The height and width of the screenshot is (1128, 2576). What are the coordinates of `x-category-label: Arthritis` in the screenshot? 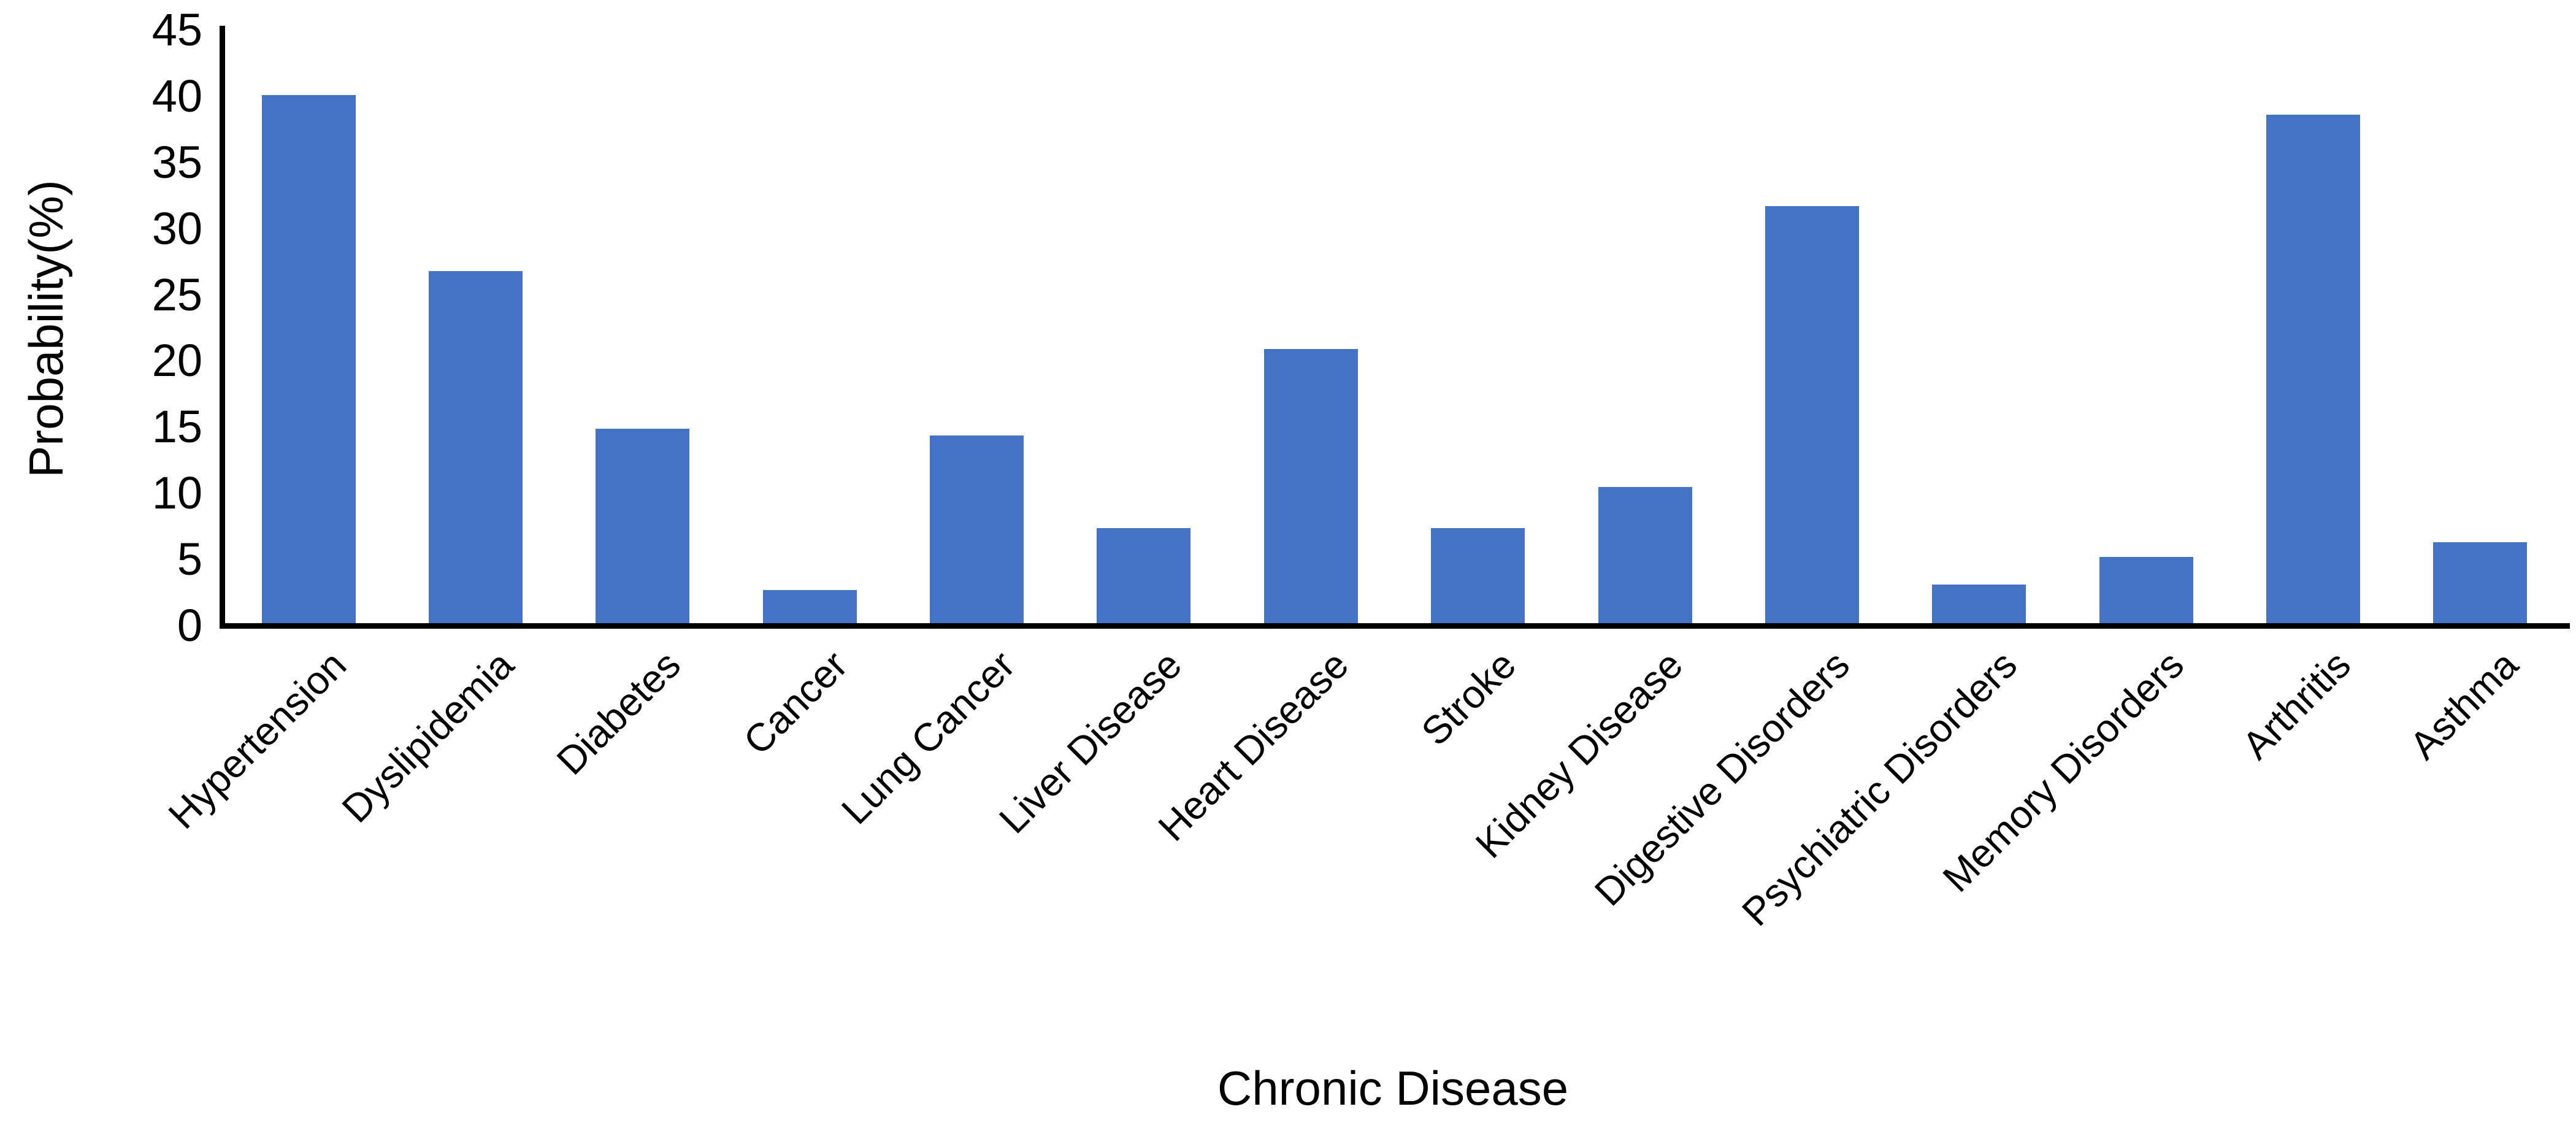 It's located at (2296, 705).